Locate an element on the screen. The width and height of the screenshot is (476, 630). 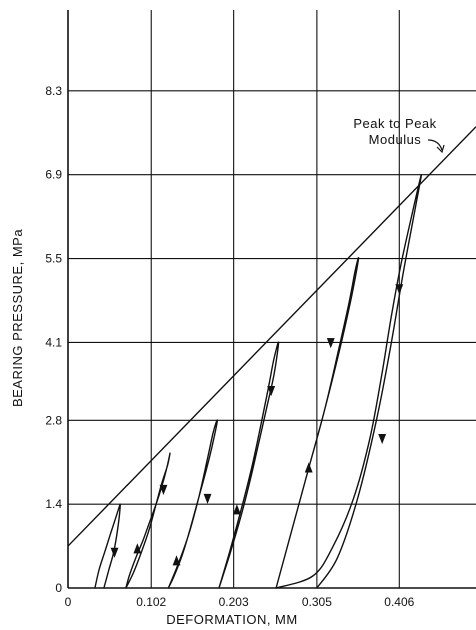
y-tick-label: 4.1 is located at coordinates (53, 342).